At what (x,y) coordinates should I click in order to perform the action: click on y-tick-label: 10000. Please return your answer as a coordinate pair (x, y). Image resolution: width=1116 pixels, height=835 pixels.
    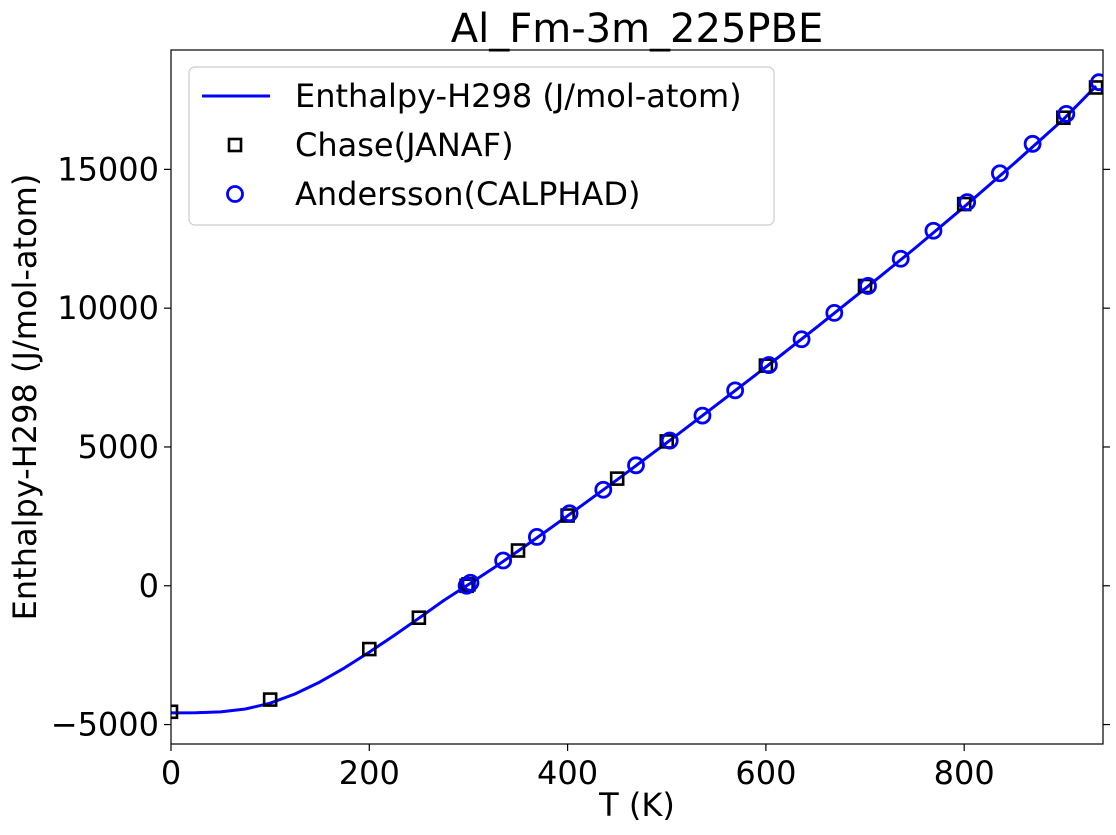
    Looking at the image, I should click on (108, 308).